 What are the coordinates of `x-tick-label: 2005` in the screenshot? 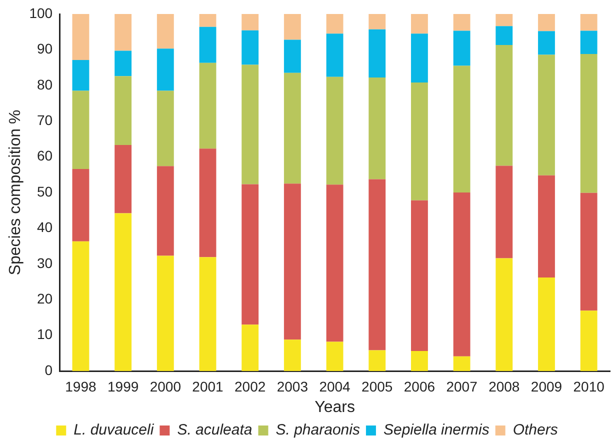 It's located at (377, 386).